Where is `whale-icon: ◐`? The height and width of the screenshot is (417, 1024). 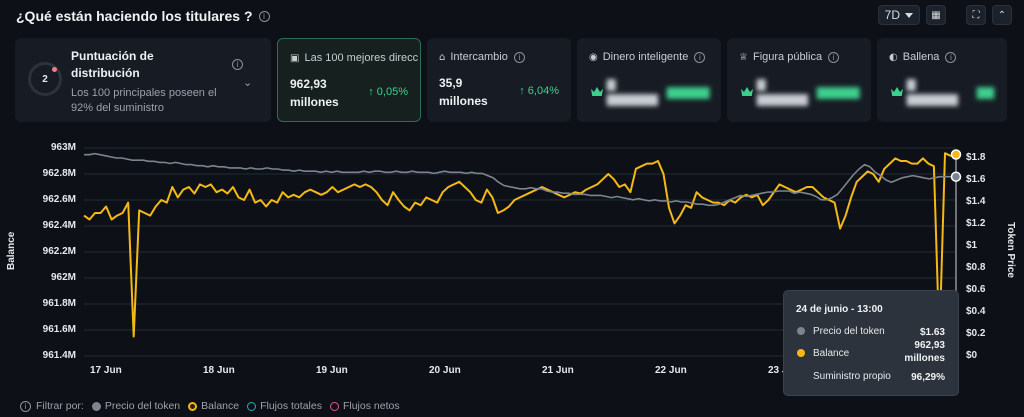
whale-icon: ◐ is located at coordinates (893, 57).